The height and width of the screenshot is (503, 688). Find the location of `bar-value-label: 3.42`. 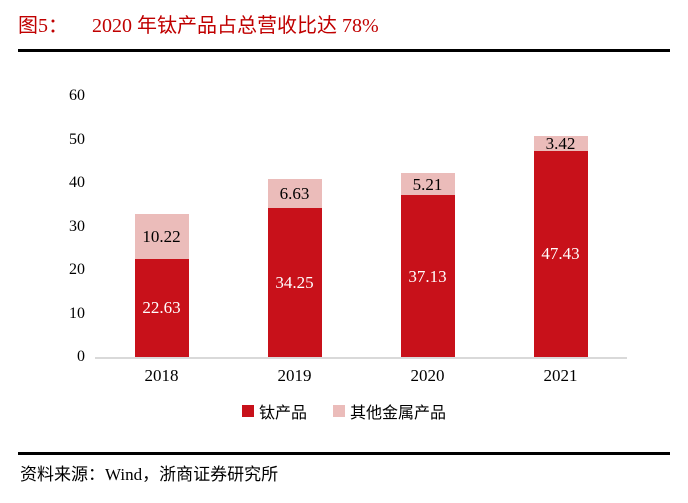

bar-value-label: 3.42 is located at coordinates (560, 143).